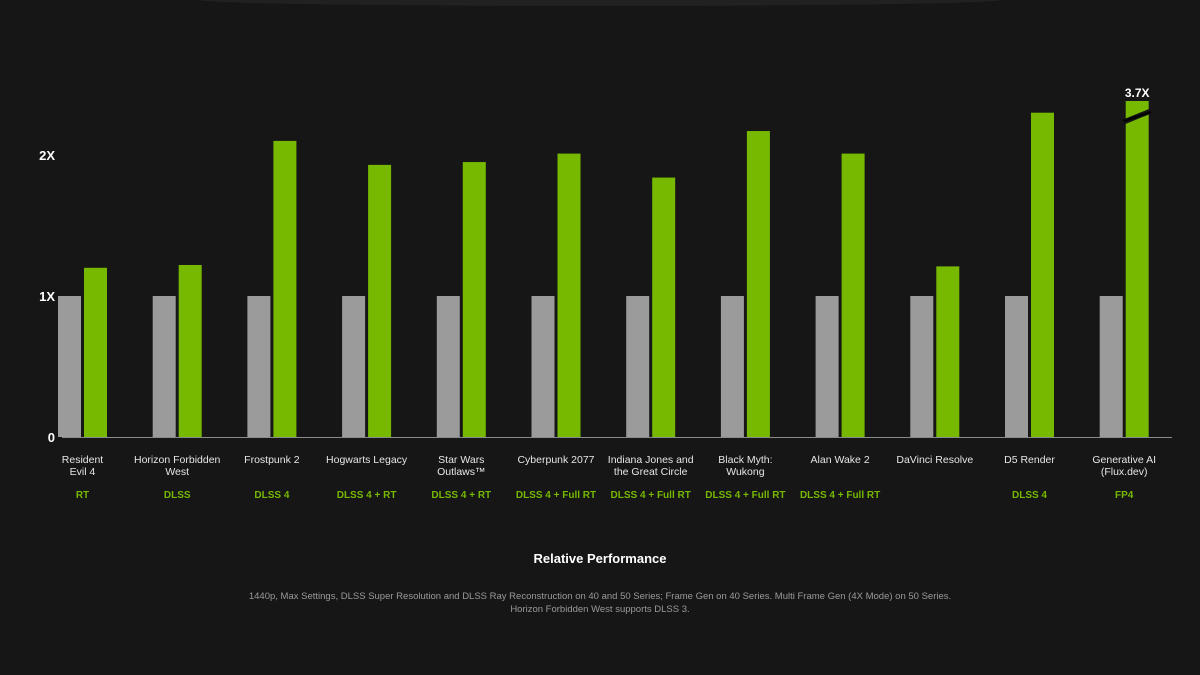 The width and height of the screenshot is (1200, 675). I want to click on category-label: Star Wars, so click(461, 460).